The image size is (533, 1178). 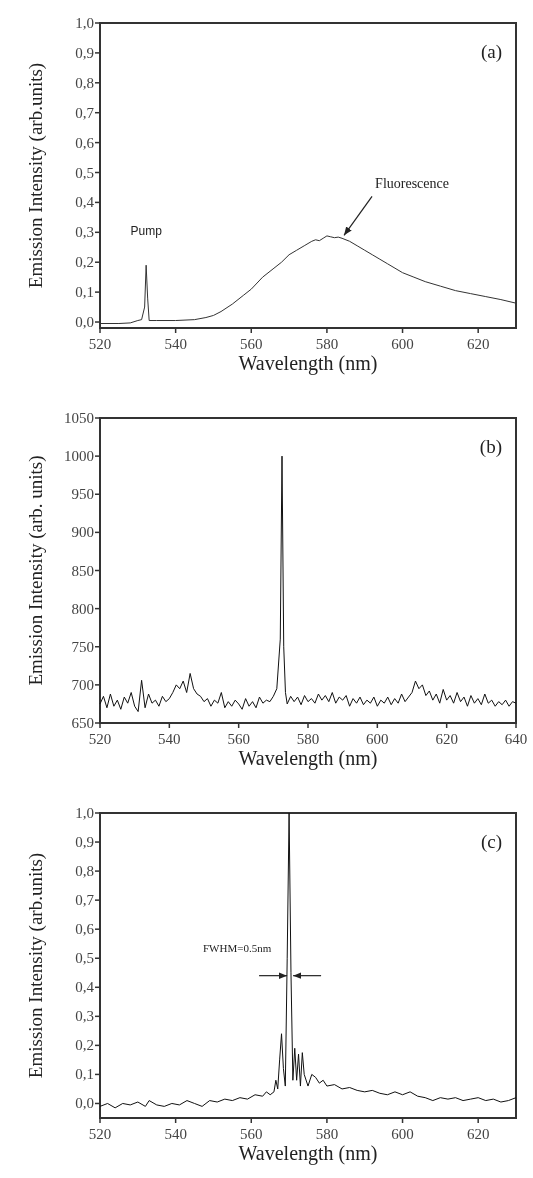 What do you see at coordinates (79, 418) in the screenshot?
I see `y-tick-label: 1050` at bounding box center [79, 418].